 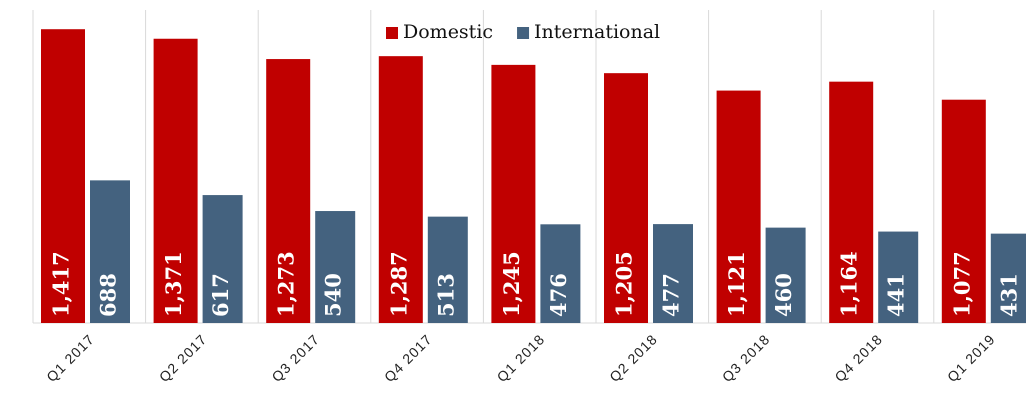 I want to click on value-label: 460, so click(x=783, y=295).